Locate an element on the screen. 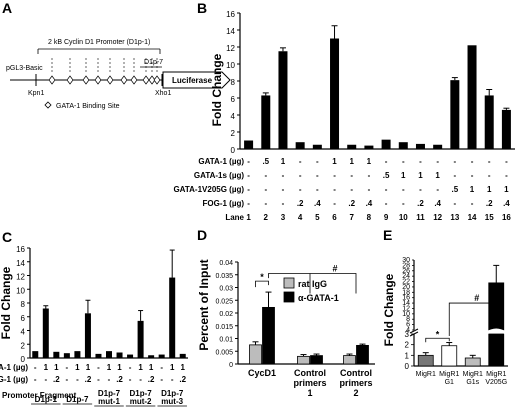  panel-b-condition-value: 14 is located at coordinates (472, 217).